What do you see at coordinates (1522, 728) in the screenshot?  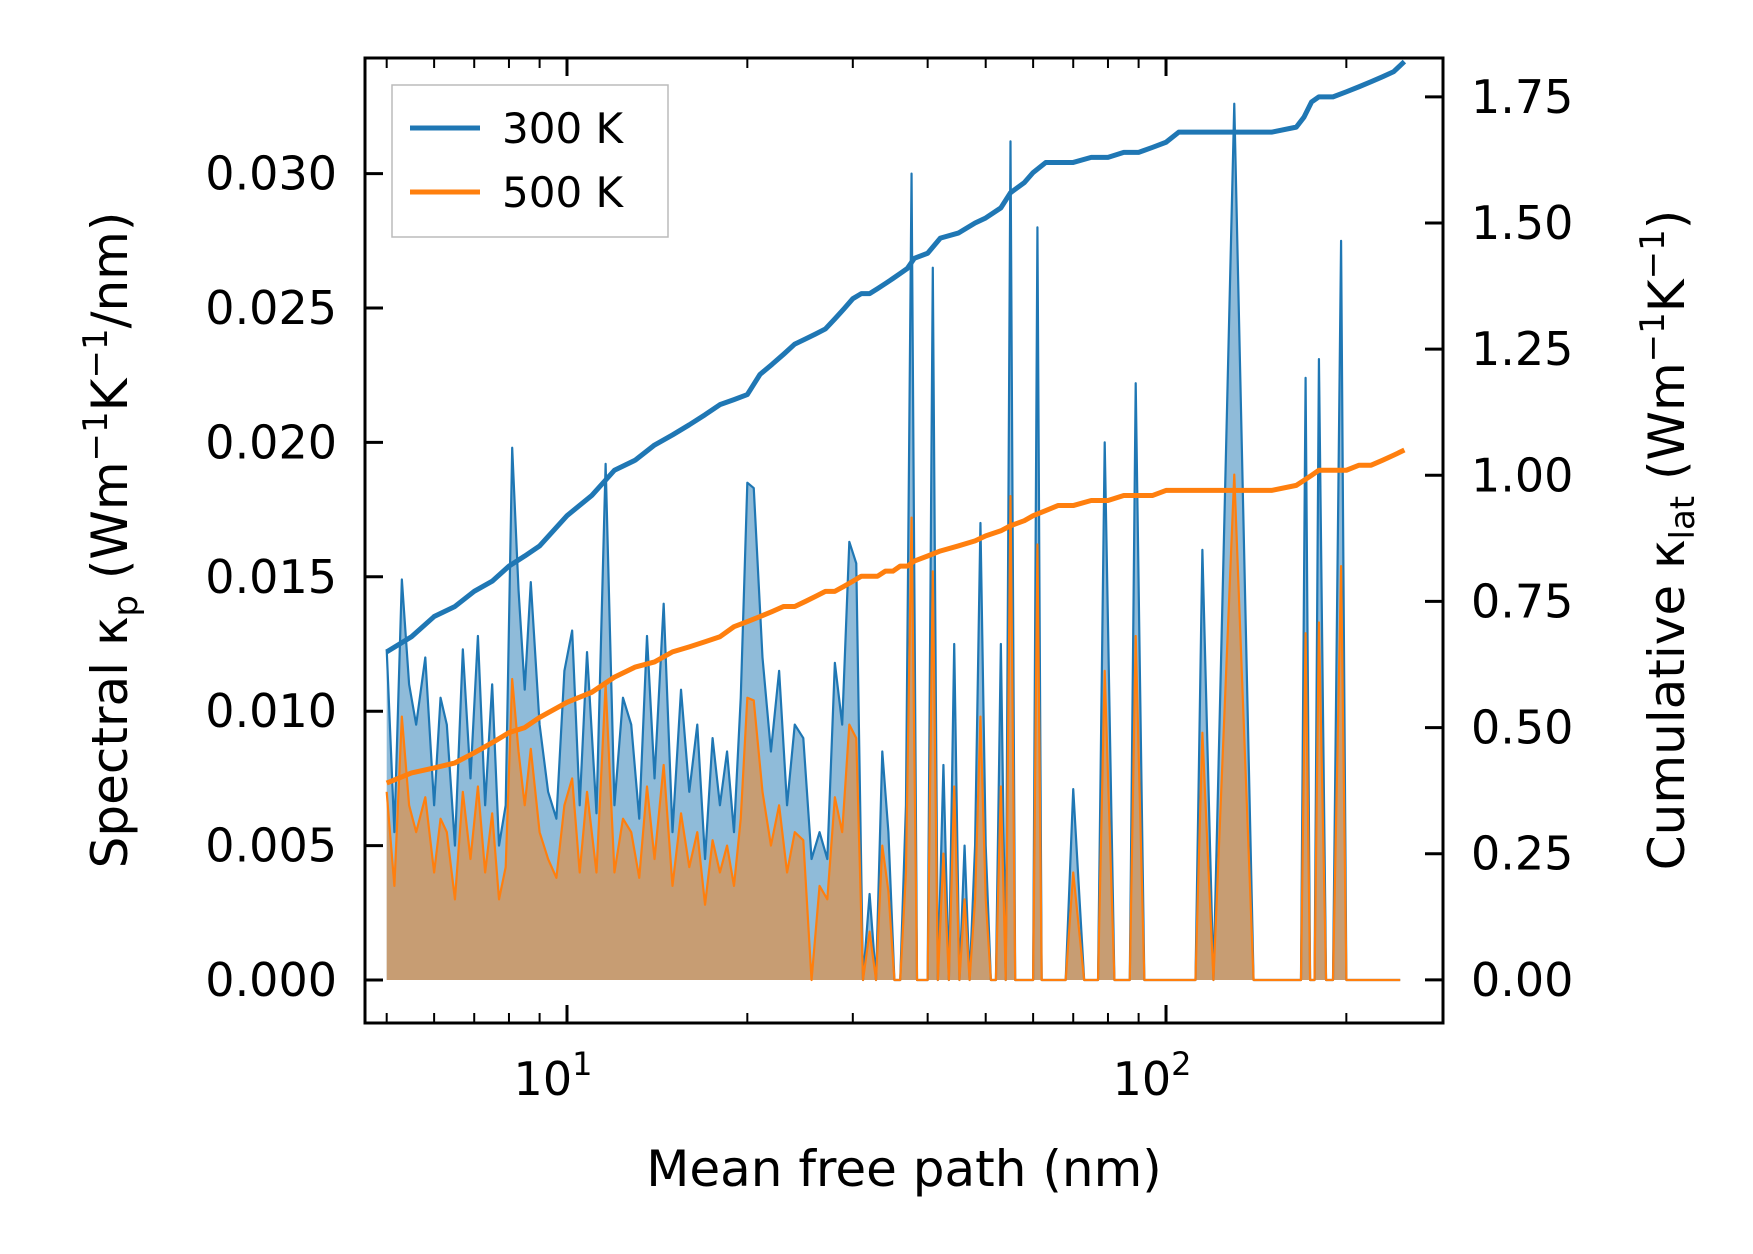 I see `y2-tick-label: 0.50` at bounding box center [1522, 728].